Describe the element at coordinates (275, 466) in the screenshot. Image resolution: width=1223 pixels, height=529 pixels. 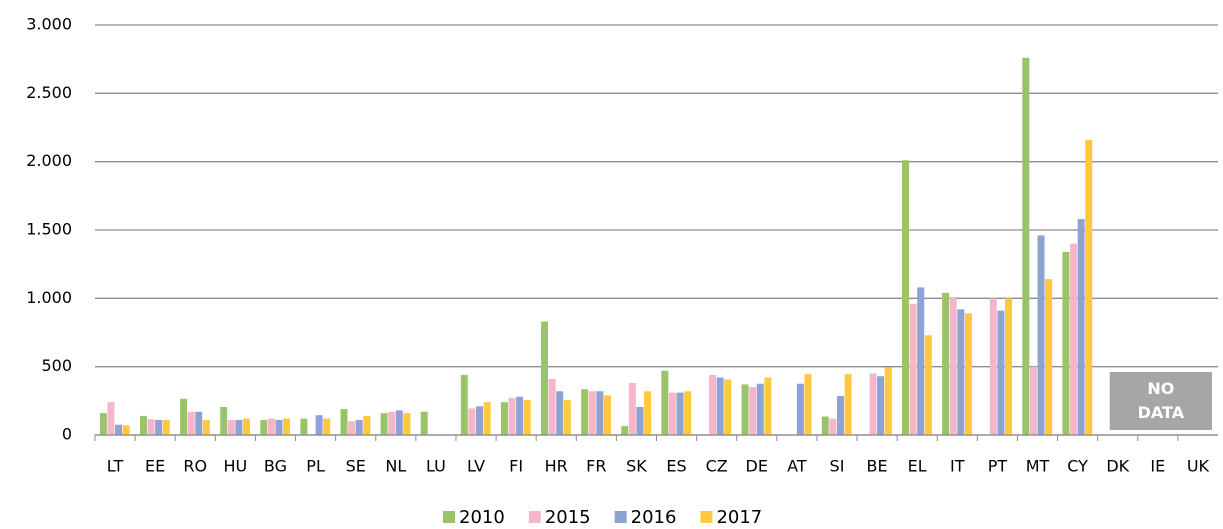
I see `x-tick-label: BG` at that location.